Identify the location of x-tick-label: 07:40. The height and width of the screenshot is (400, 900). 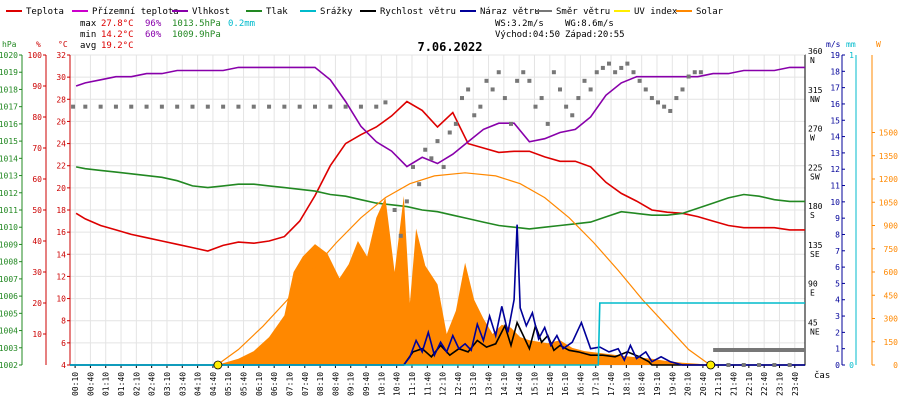
(305, 384).